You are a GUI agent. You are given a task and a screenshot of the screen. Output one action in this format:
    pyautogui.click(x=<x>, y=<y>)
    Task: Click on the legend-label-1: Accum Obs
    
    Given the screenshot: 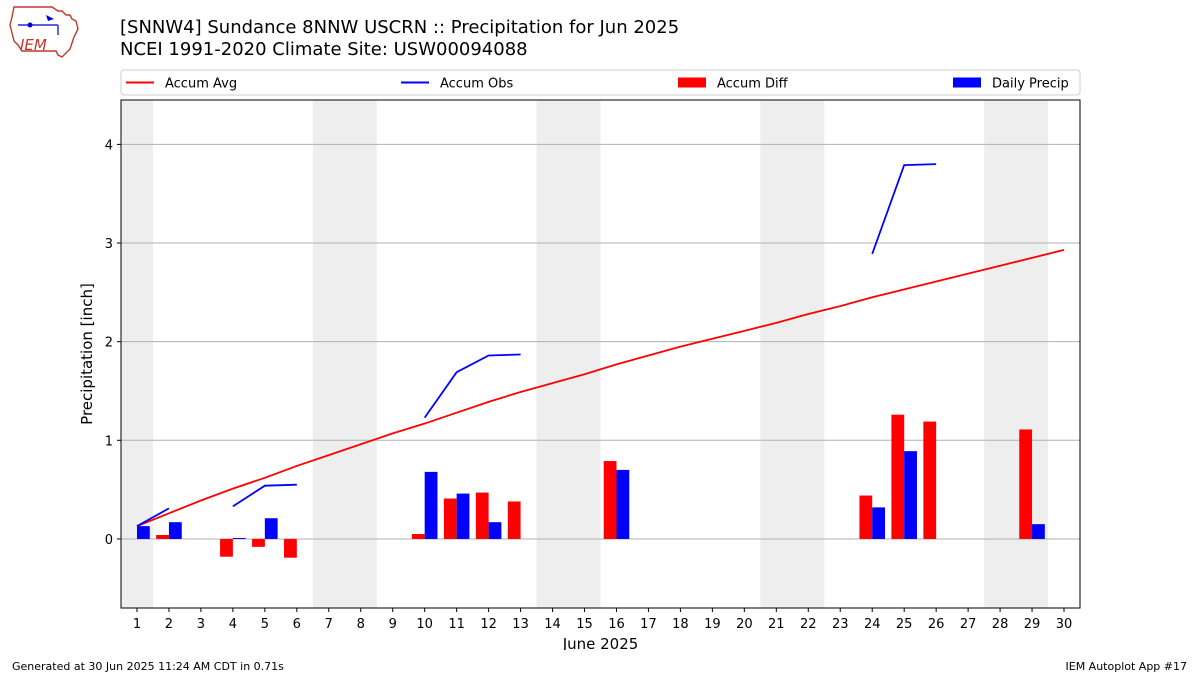 What is the action you would take?
    pyautogui.click(x=476, y=84)
    